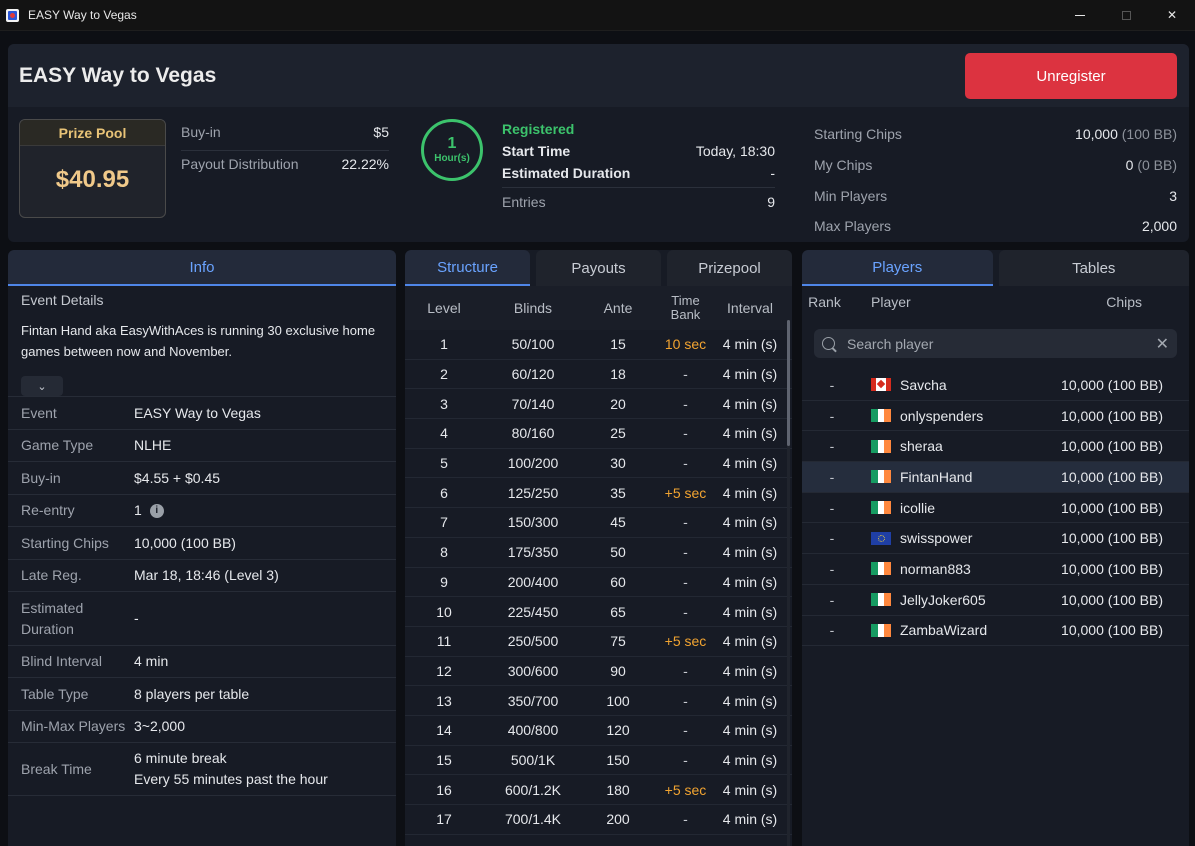 This screenshot has height=846, width=1195. What do you see at coordinates (41, 477) in the screenshot?
I see `info-label: Buy-in` at bounding box center [41, 477].